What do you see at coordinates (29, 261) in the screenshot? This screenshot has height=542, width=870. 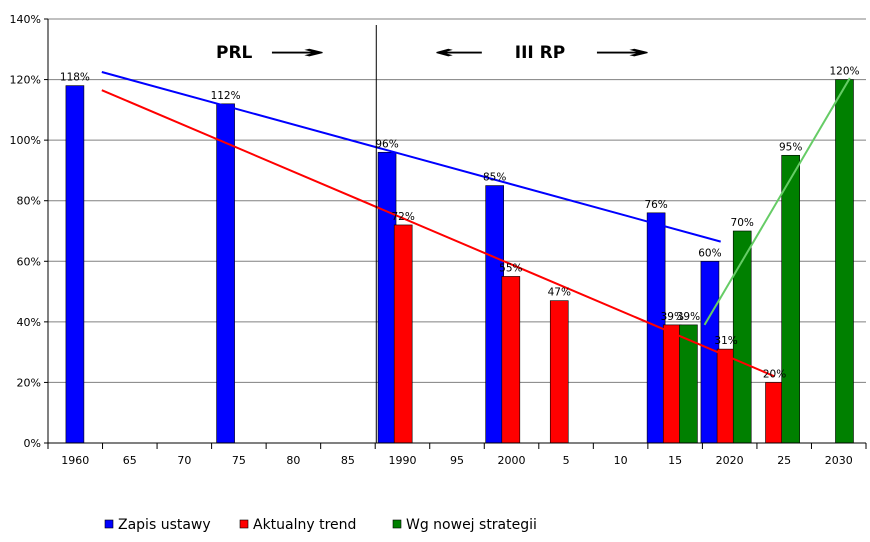 I see `y-tick-label: 60%` at bounding box center [29, 261].